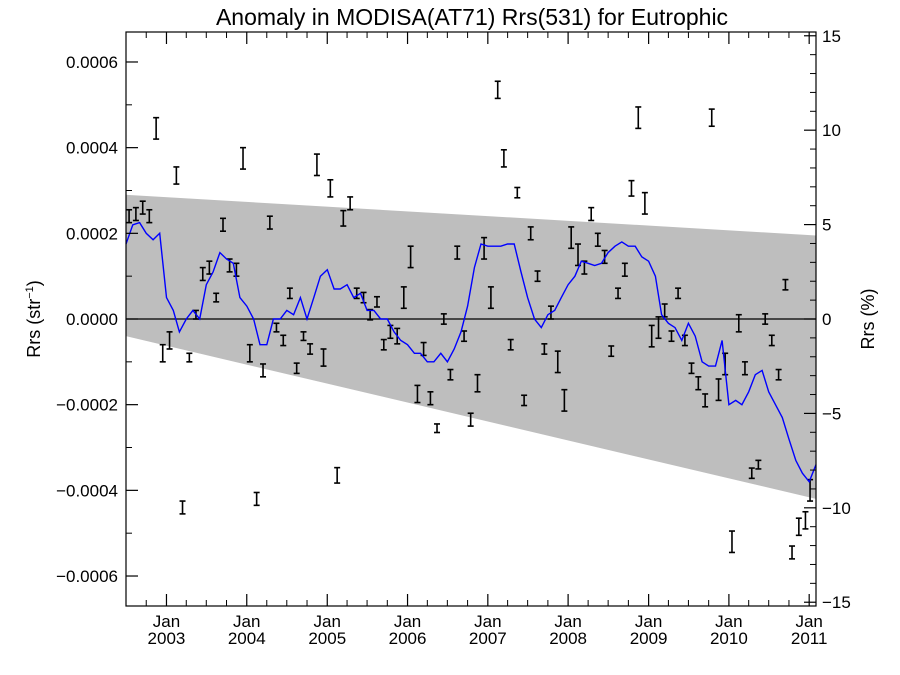 This screenshot has height=675, width=900. I want to click on left-tick-label: −0.0002, so click(87, 405).